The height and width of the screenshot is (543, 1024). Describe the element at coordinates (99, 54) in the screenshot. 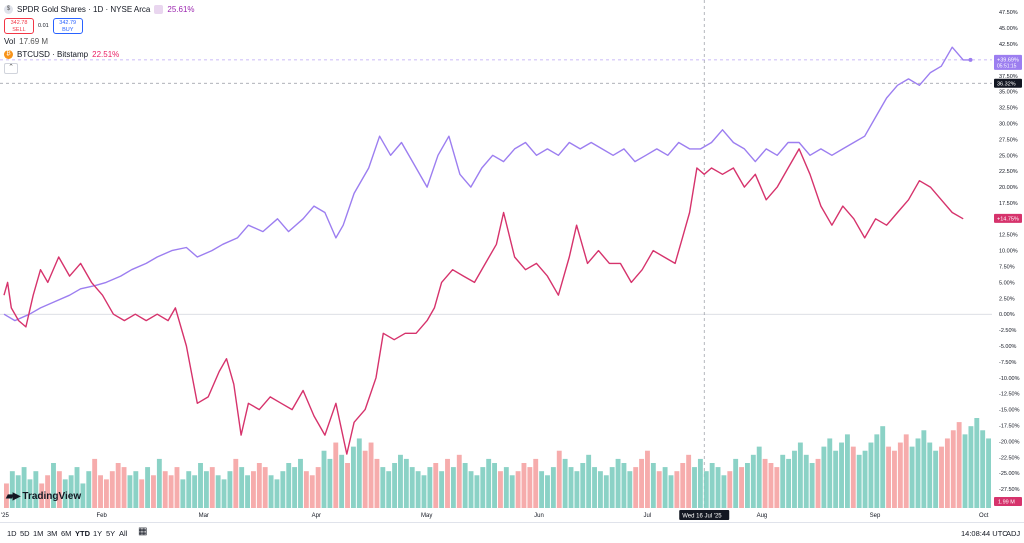

I see `compare-legend-row: ₿ BTCUSD · Bitstamp 22.51%` at that location.